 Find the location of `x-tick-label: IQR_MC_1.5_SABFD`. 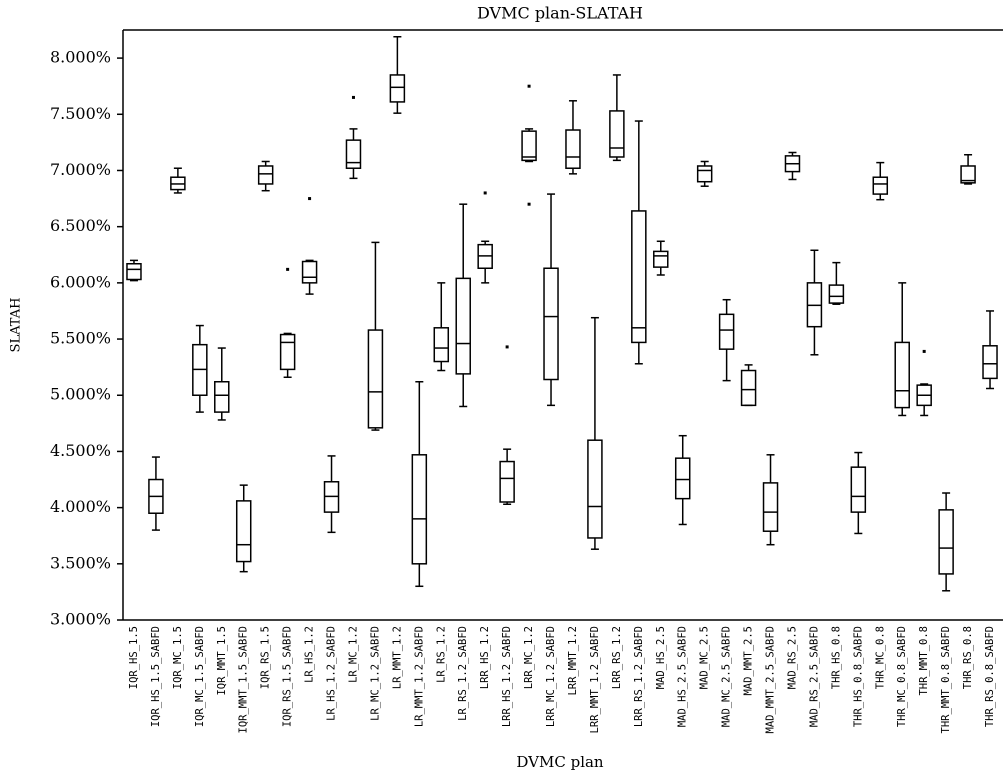

x-tick-label: IQR_MC_1.5_SABFD is located at coordinates (200, 676).